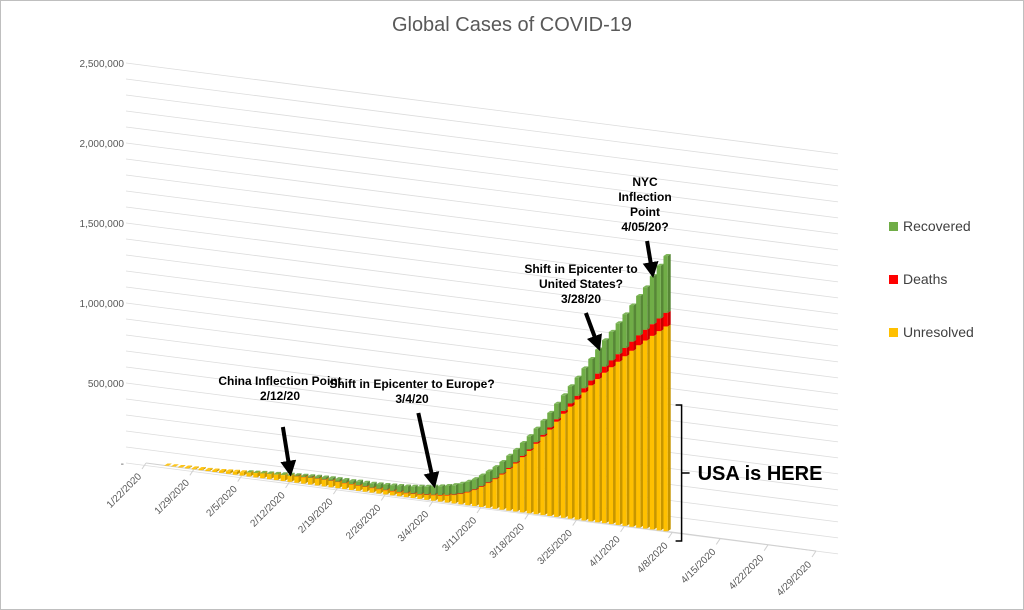  What do you see at coordinates (931, 279) in the screenshot?
I see `legend: Recovered Deaths Unresolved` at bounding box center [931, 279].